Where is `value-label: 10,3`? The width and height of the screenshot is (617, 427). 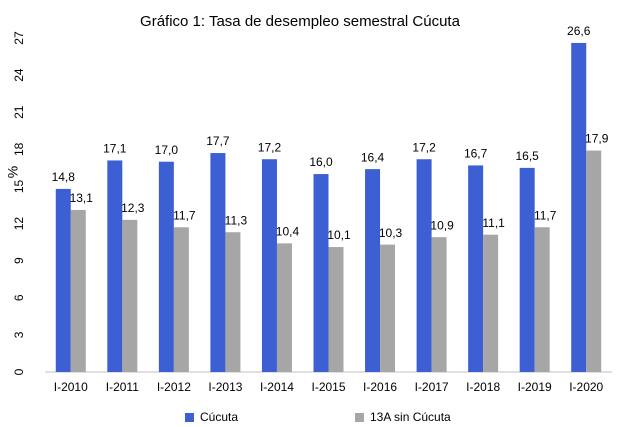
value-label: 10,3 is located at coordinates (391, 233).